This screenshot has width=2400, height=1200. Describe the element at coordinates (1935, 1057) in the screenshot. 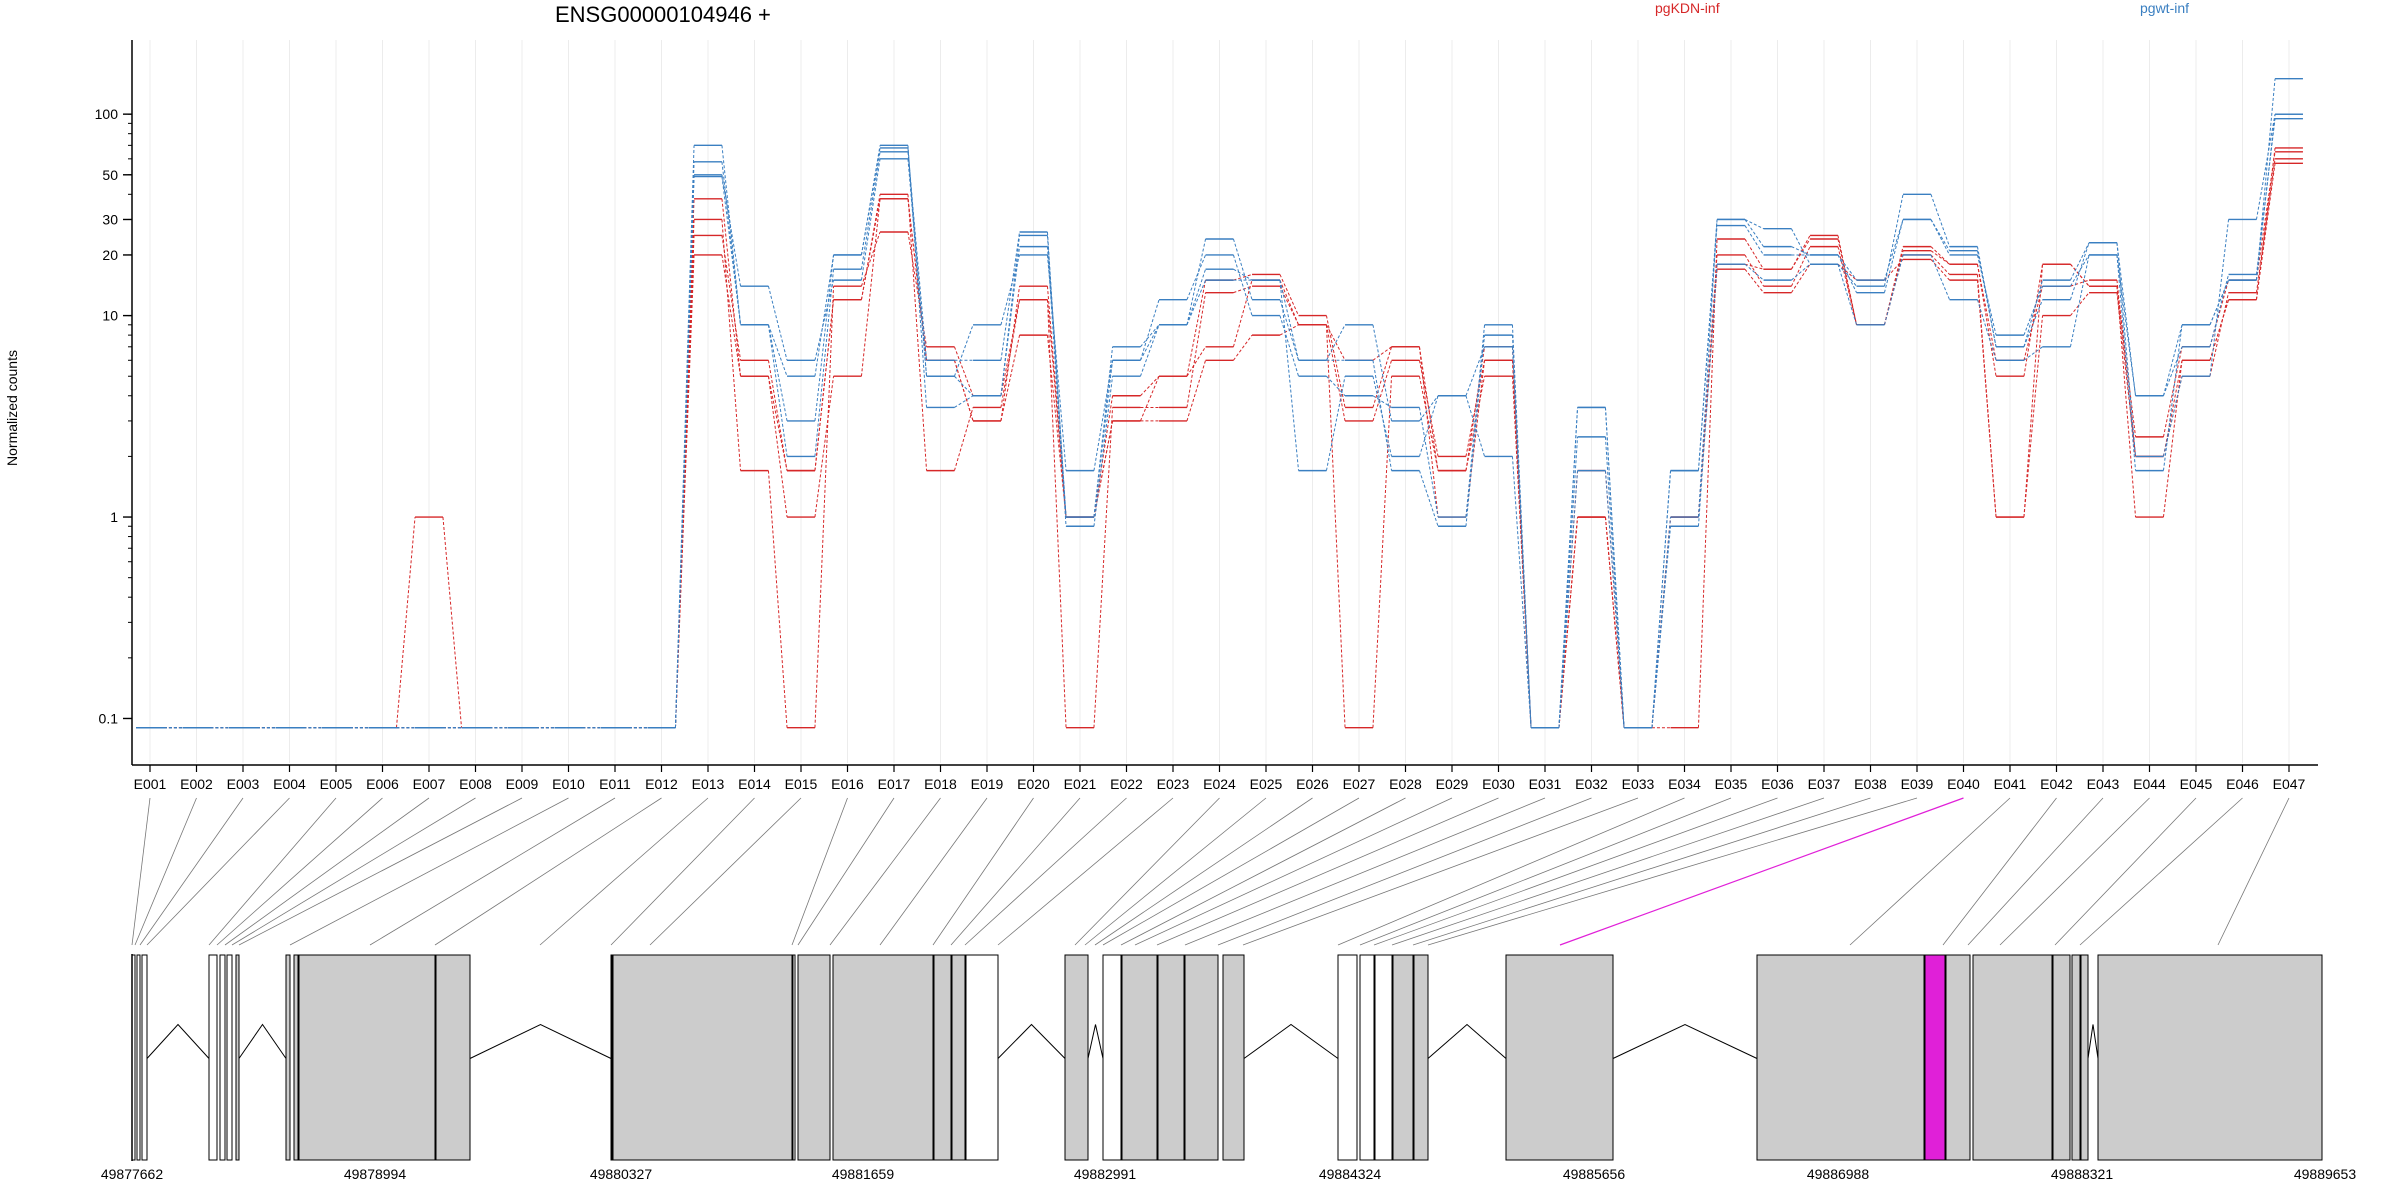

I see `highlighted-exon` at that location.